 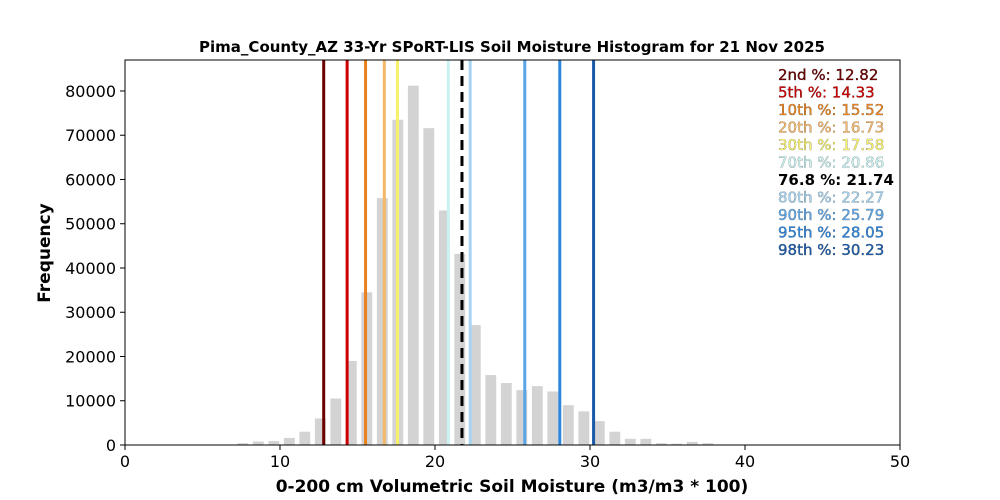 What do you see at coordinates (831, 215) in the screenshot?
I see `percentile-label: 90th %: 25.79` at bounding box center [831, 215].